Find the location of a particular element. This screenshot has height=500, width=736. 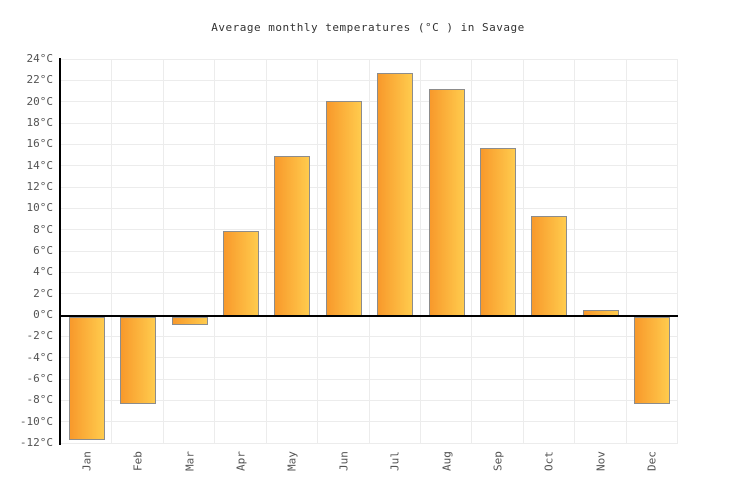

bar-jun is located at coordinates (343, 208).